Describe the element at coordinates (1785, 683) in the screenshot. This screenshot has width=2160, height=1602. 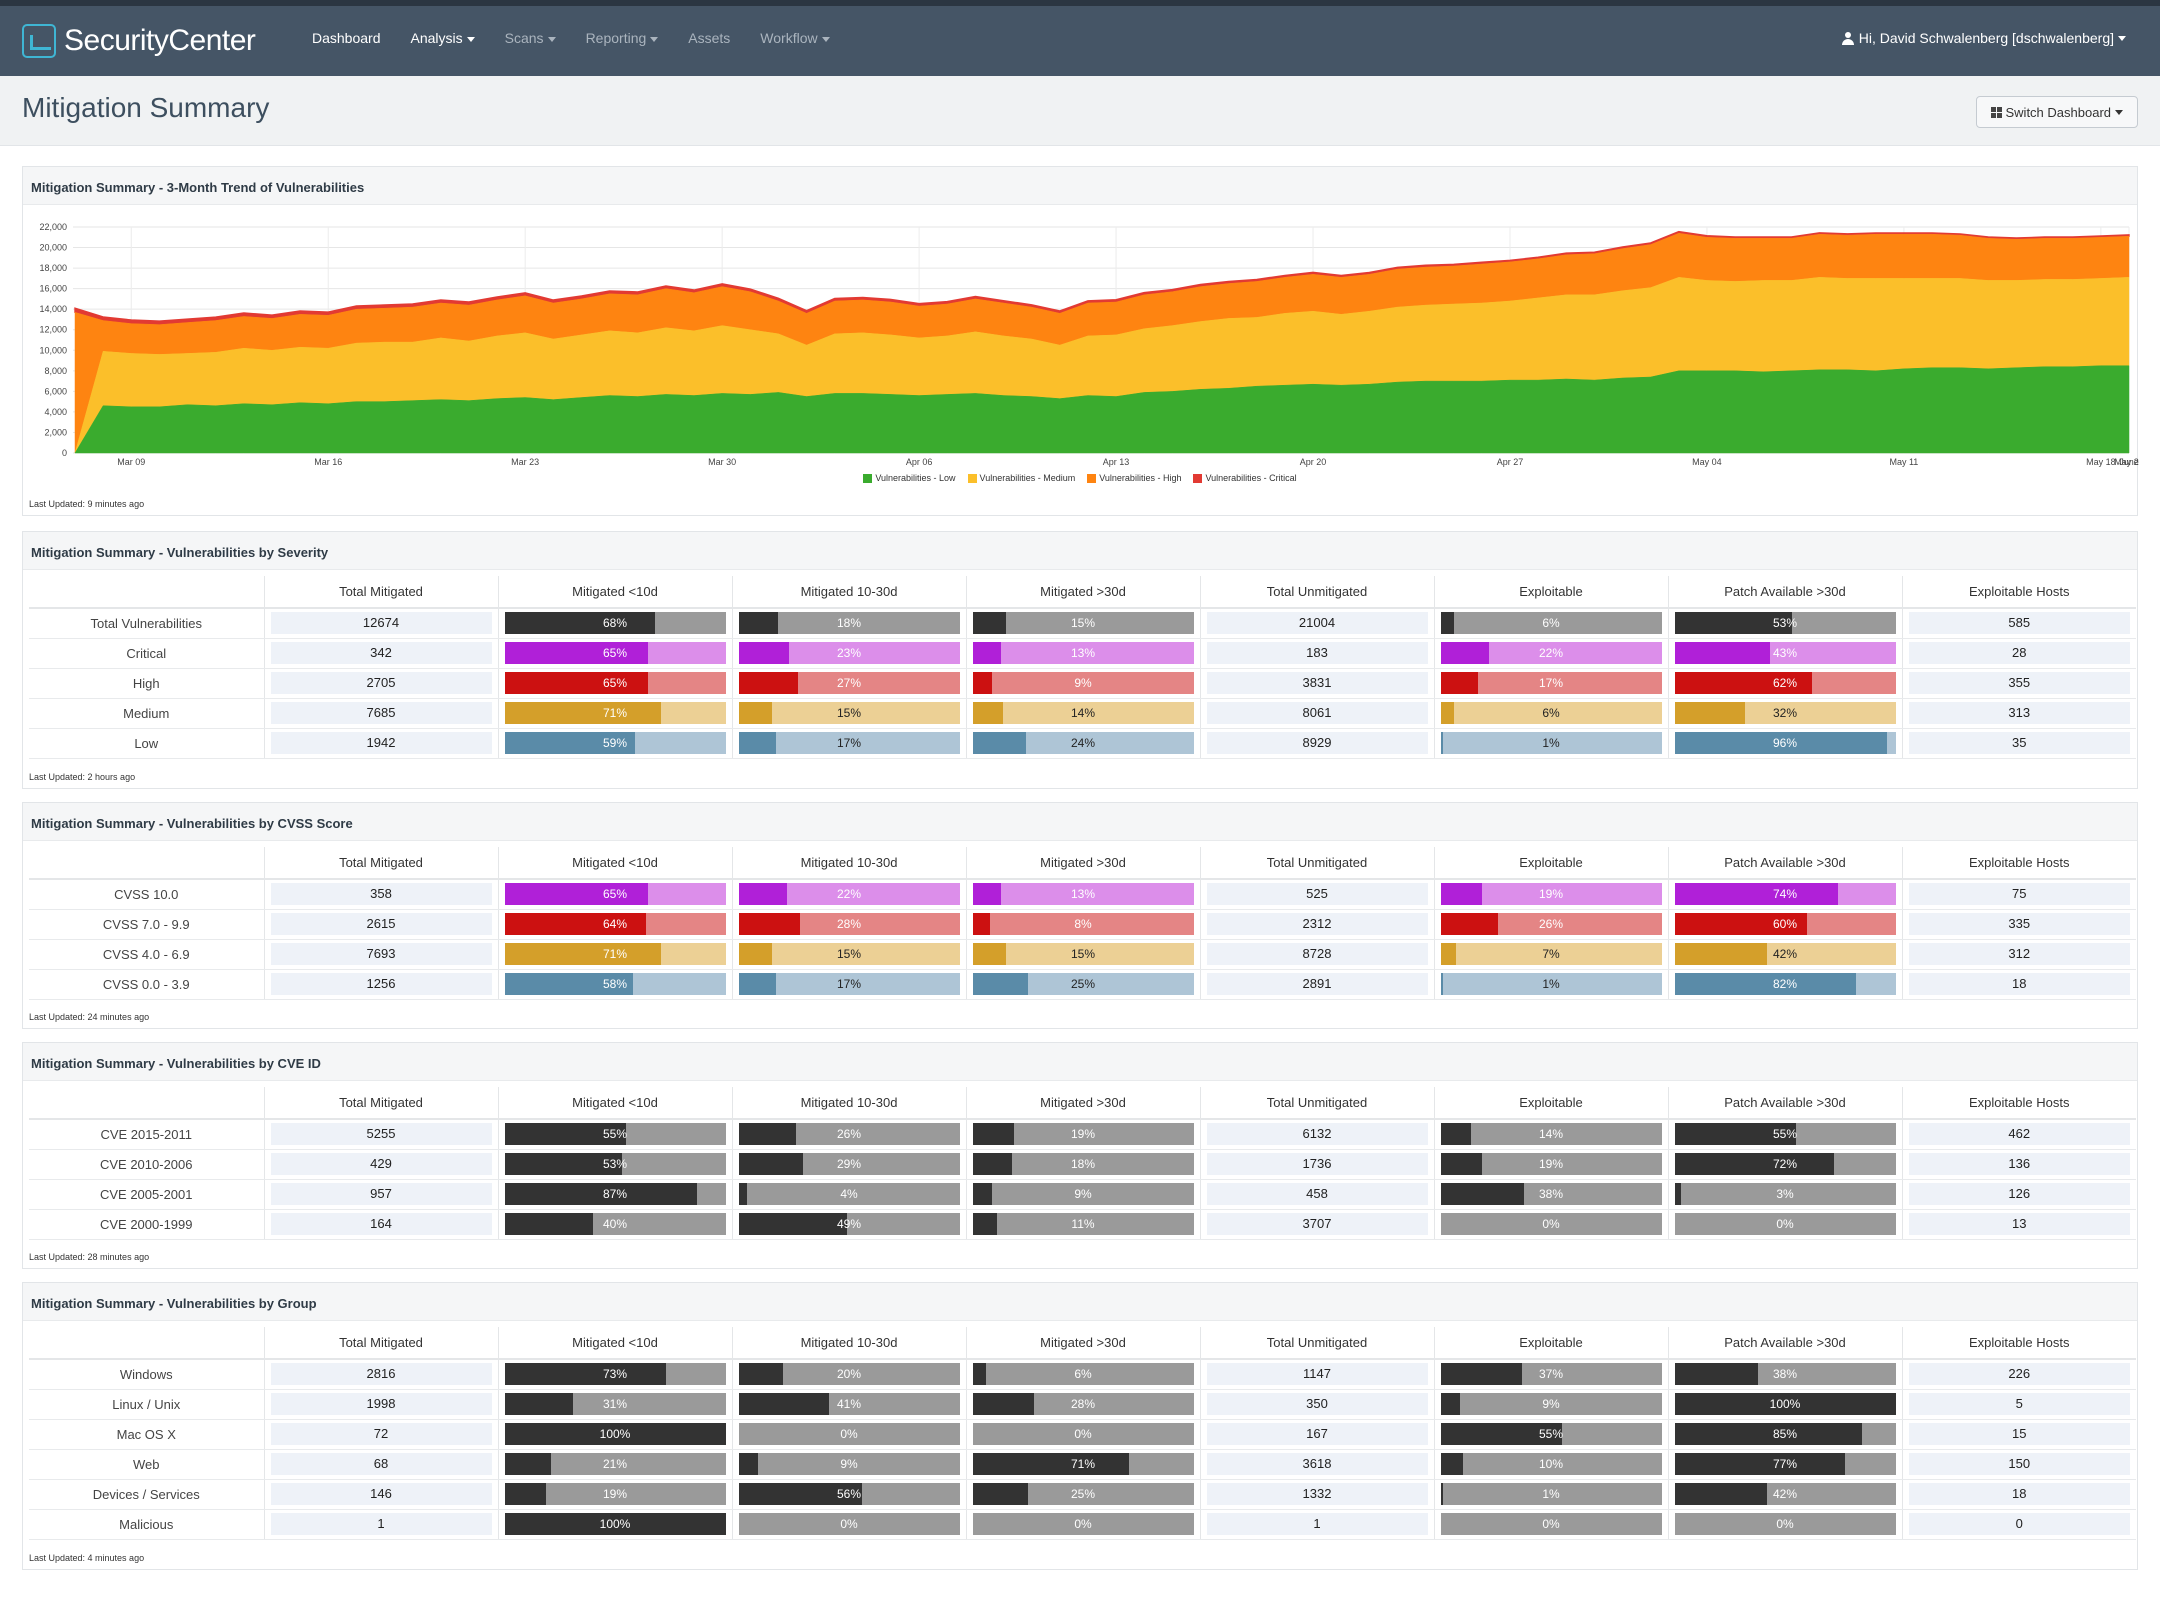
I see `percent-bar: 62%` at that location.